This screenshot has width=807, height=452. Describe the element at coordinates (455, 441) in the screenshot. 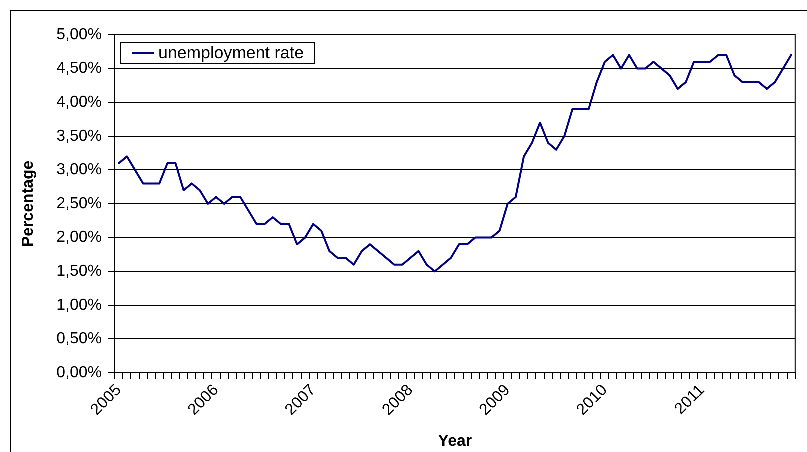

I see `x-axis-title: Year` at that location.